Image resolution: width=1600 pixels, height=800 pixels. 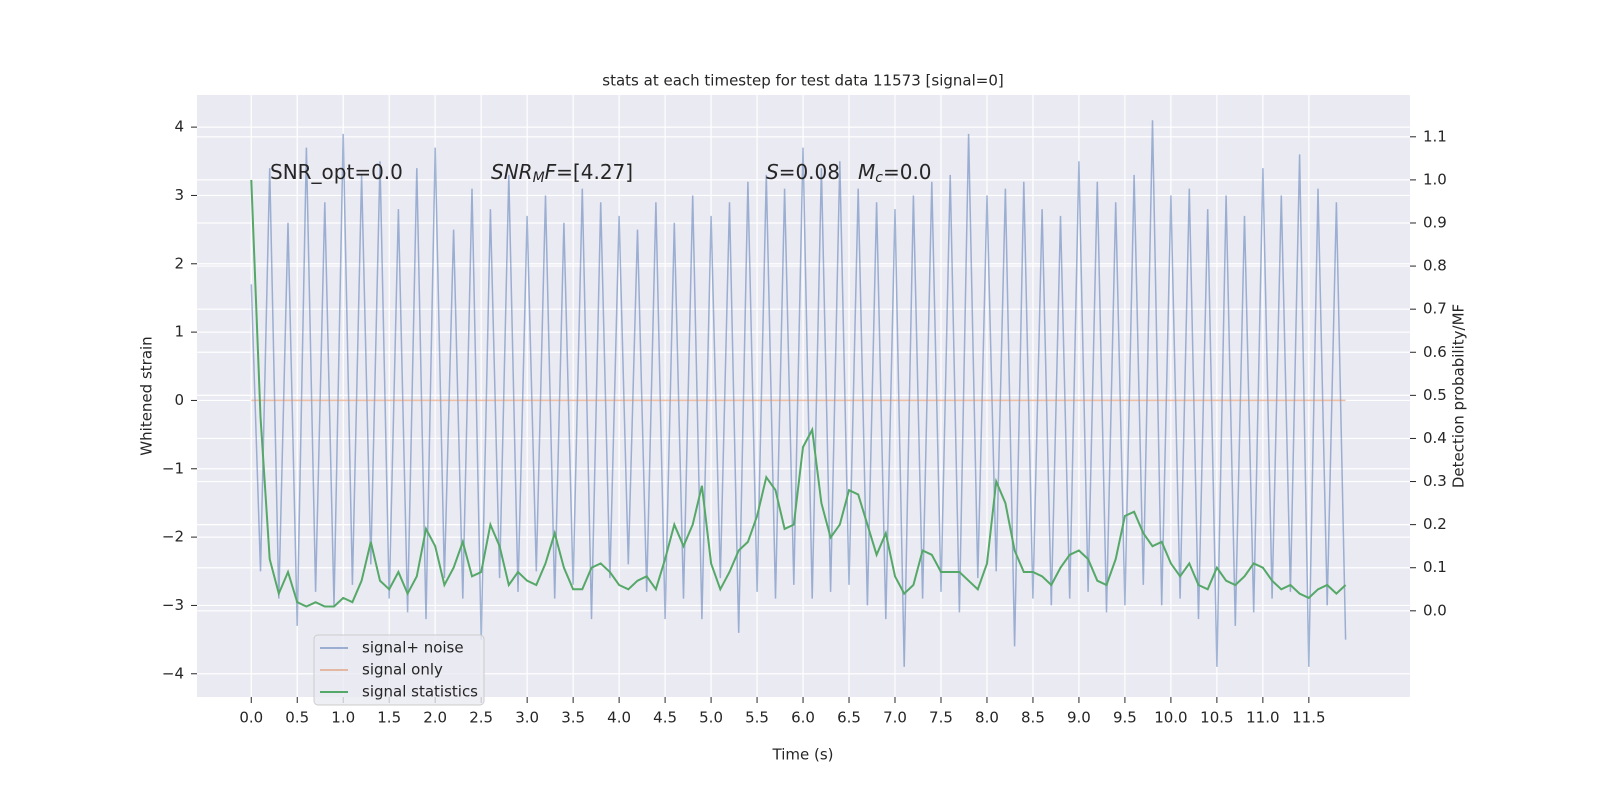 What do you see at coordinates (173, 537) in the screenshot?
I see `y-tick-label: −2` at bounding box center [173, 537].